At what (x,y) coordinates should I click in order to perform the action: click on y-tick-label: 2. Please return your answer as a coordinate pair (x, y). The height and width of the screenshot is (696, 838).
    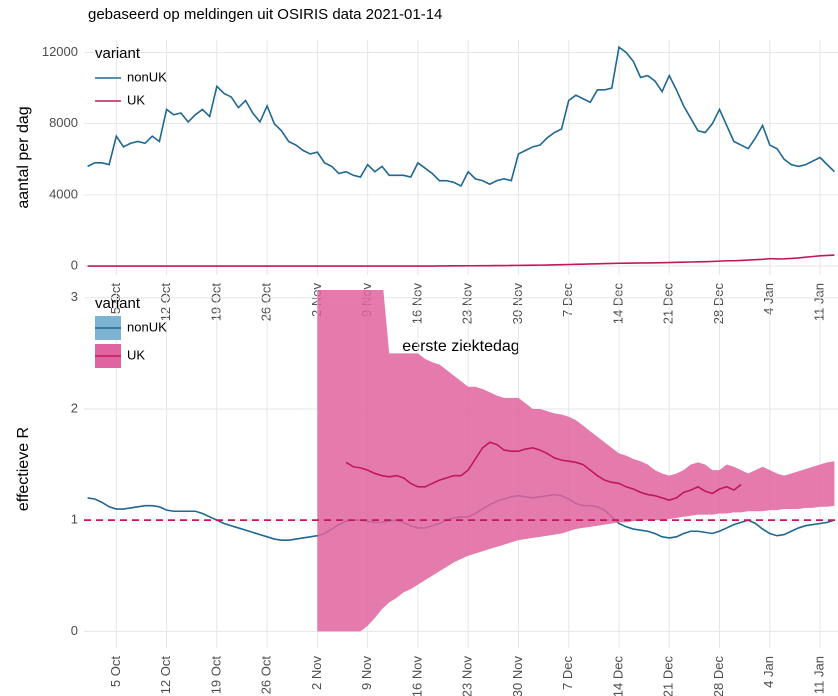
    Looking at the image, I should click on (74, 407).